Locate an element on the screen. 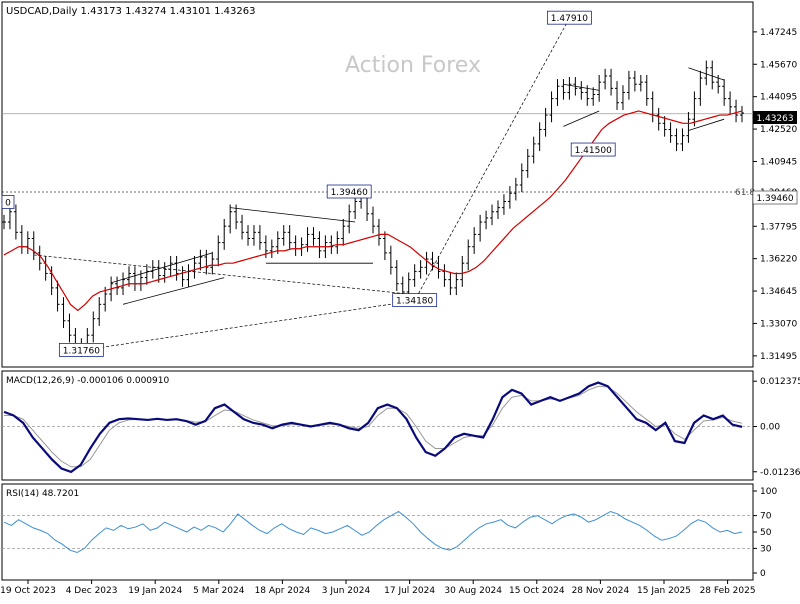 The image size is (800, 604). rsi-tick-label: 50 is located at coordinates (766, 533).